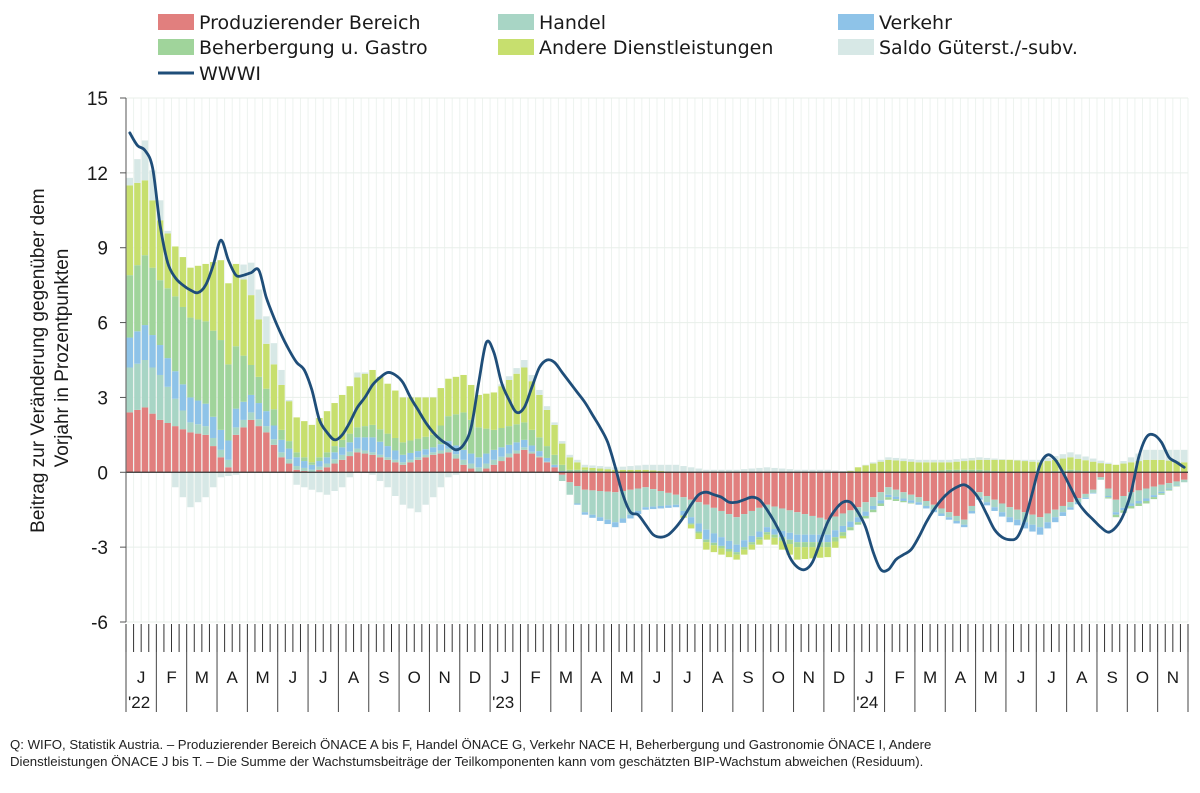 The height and width of the screenshot is (793, 1200). I want to click on x-month-label: A, so click(1082, 677).